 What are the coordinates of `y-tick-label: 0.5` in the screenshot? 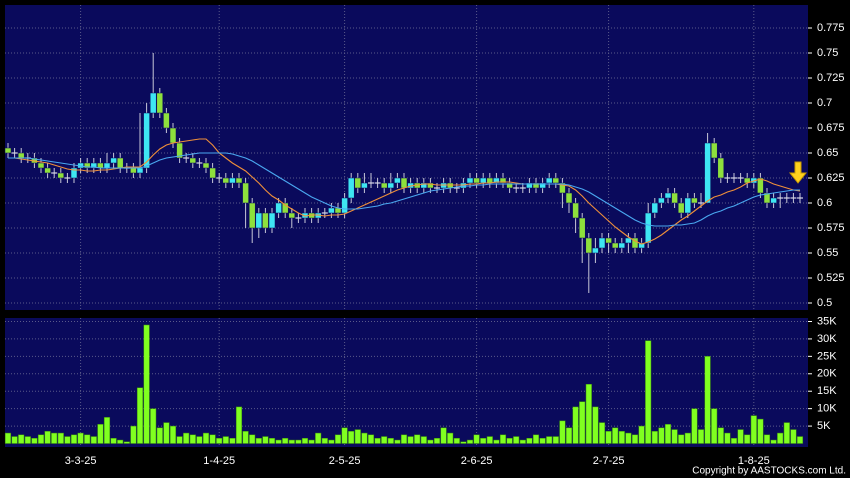 It's located at (824, 303).